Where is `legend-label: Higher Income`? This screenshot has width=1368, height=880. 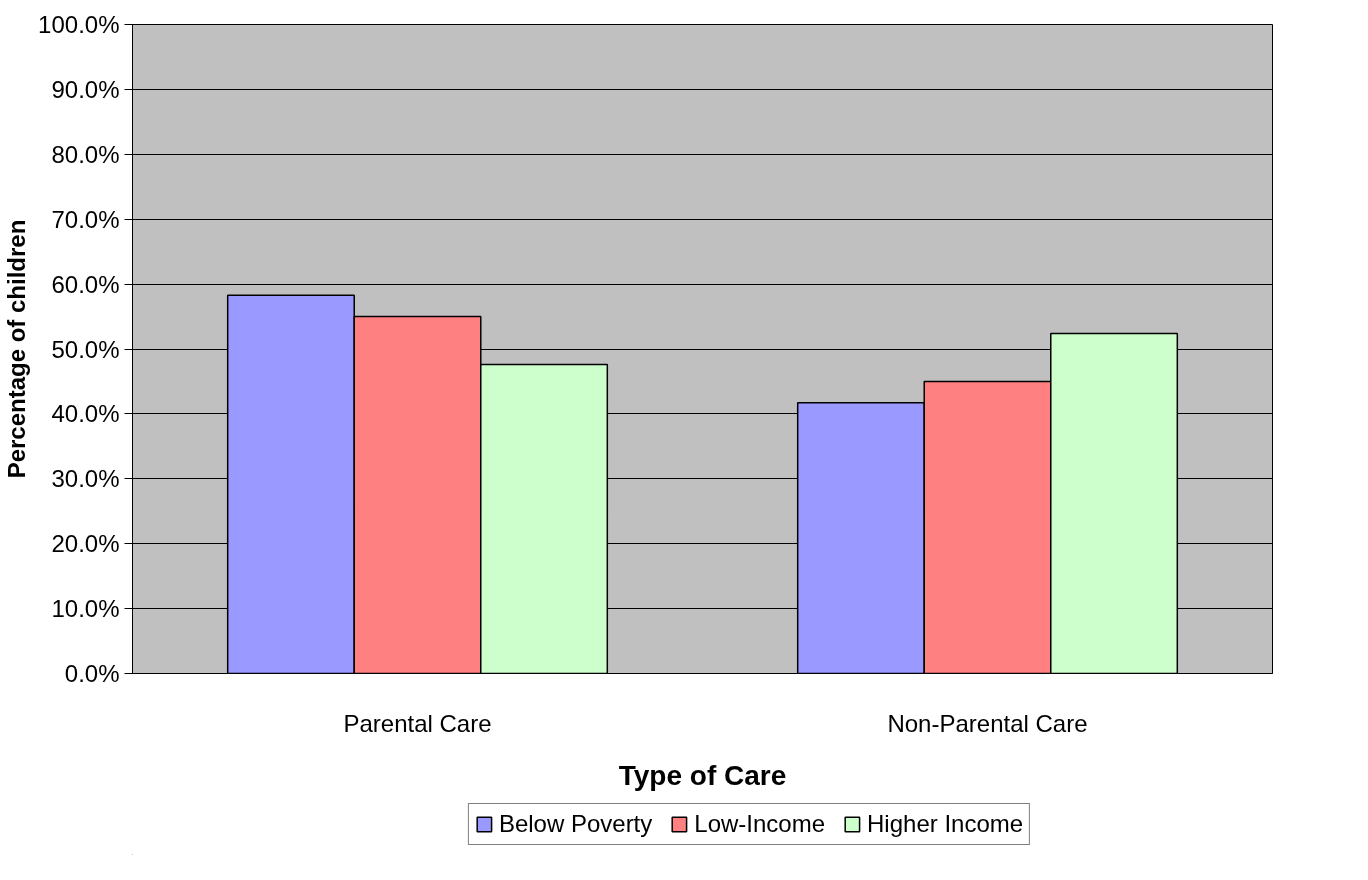 legend-label: Higher Income is located at coordinates (945, 824).